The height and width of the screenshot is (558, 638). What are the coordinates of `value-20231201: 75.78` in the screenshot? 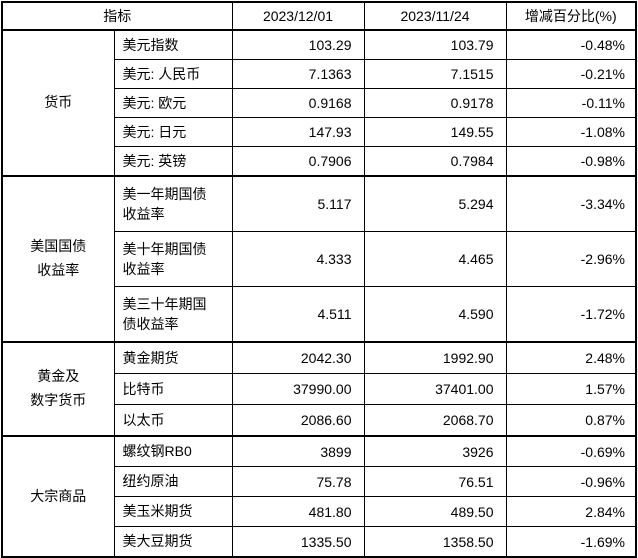 It's located at (298, 481).